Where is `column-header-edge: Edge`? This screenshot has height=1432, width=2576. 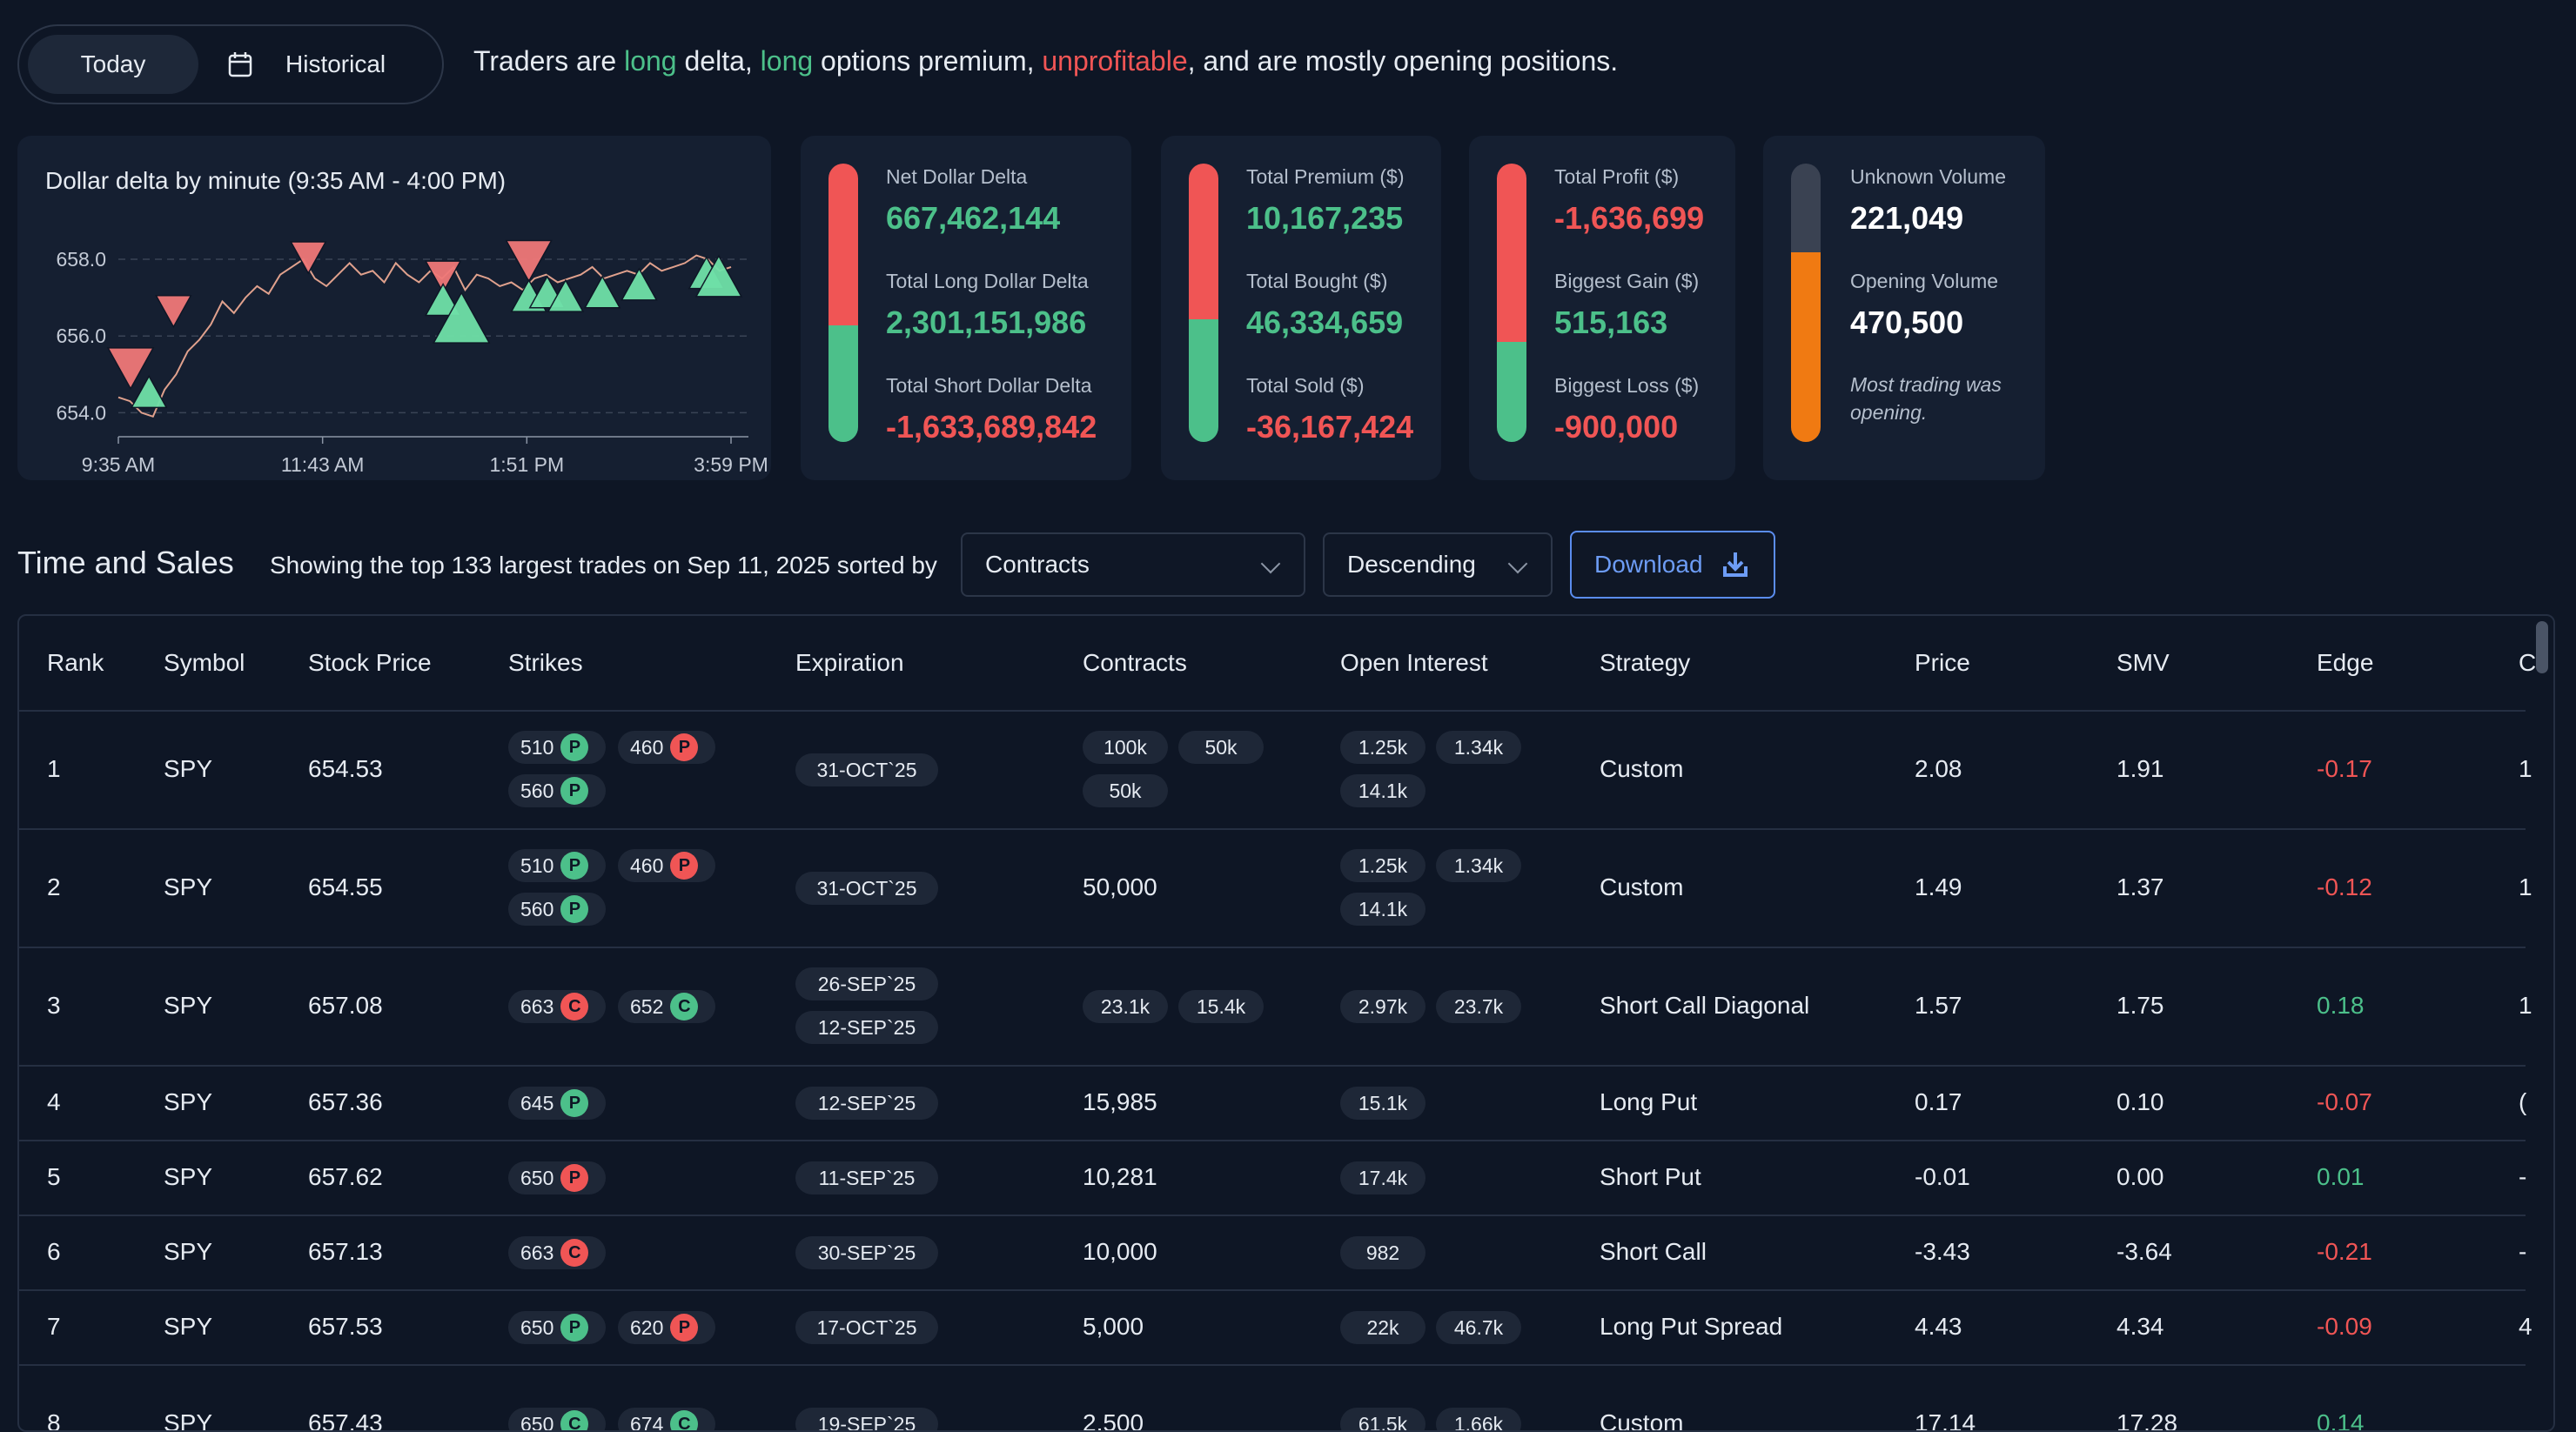 column-header-edge: Edge is located at coordinates (2345, 663).